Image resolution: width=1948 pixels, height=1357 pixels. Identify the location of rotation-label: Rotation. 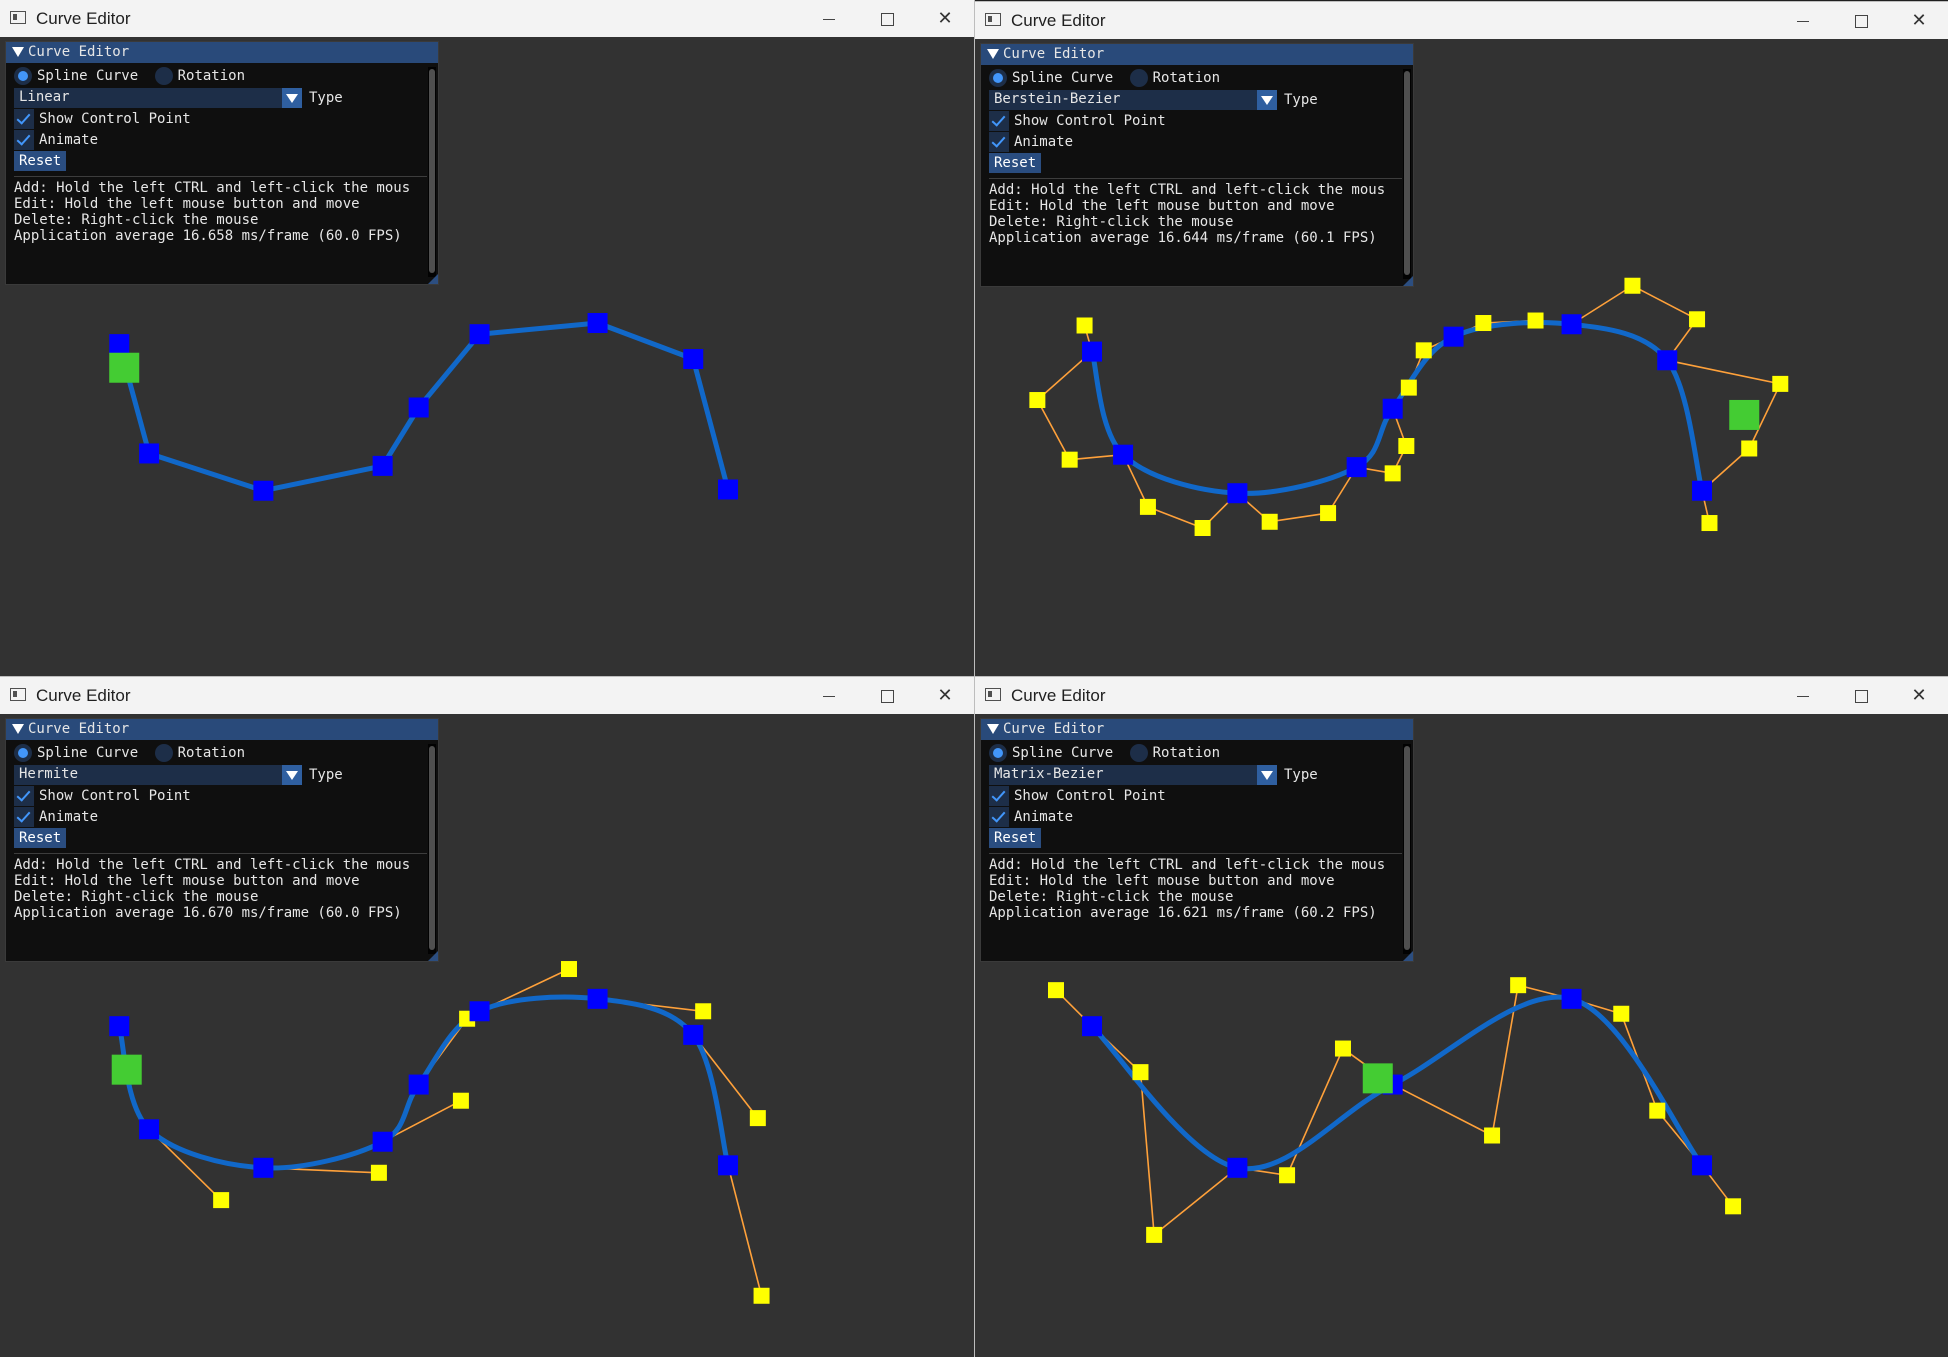
(211, 76).